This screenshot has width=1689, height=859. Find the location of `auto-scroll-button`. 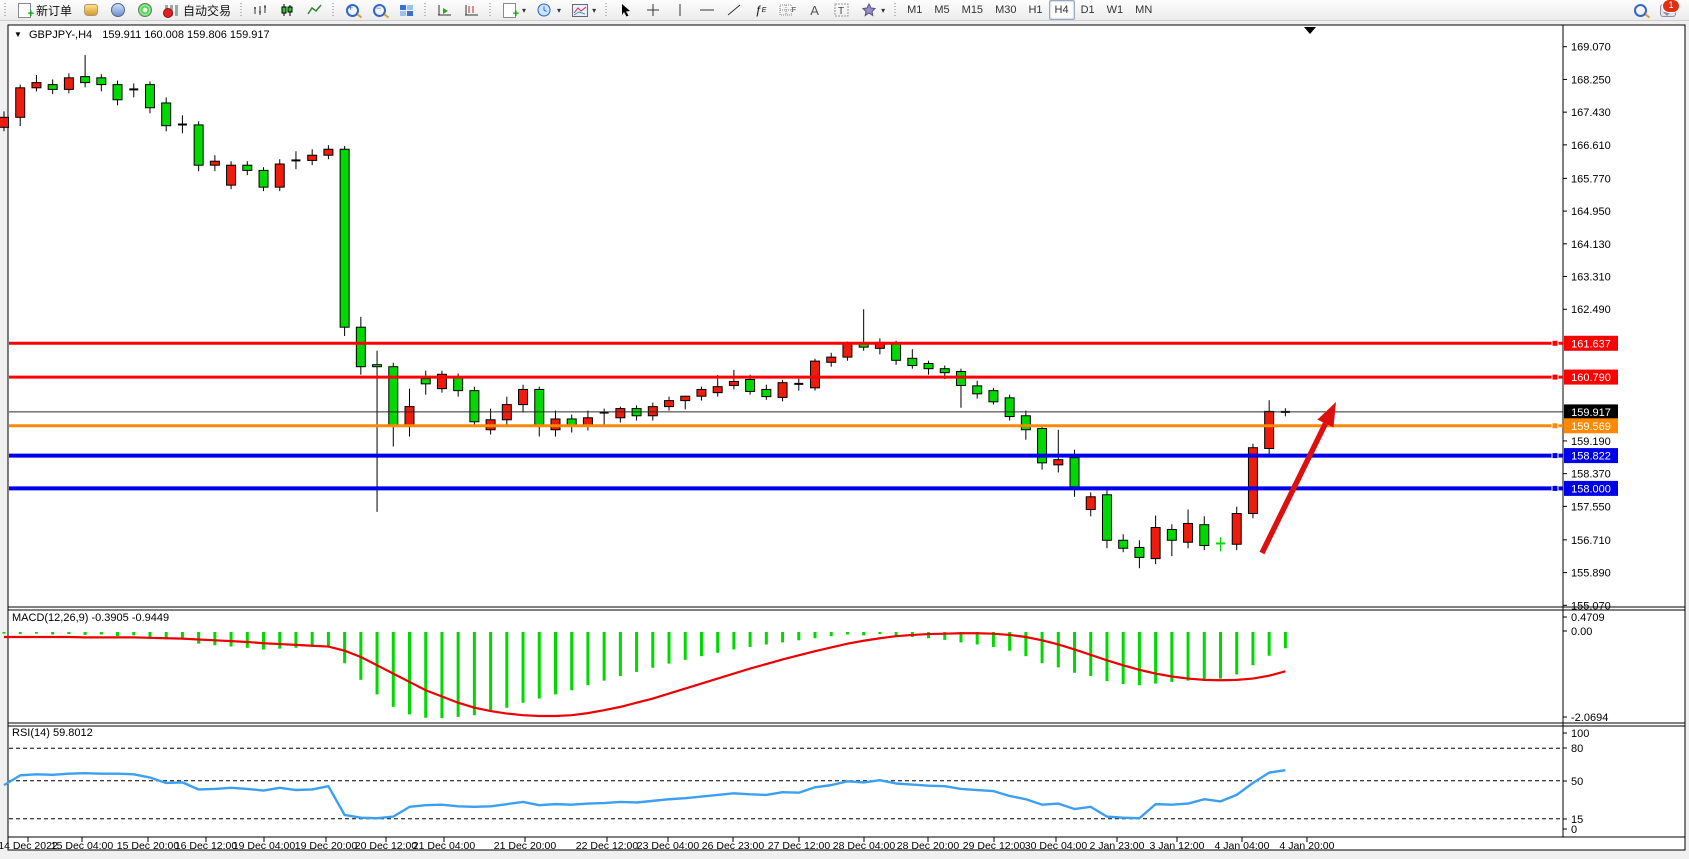

auto-scroll-button is located at coordinates (444, 10).